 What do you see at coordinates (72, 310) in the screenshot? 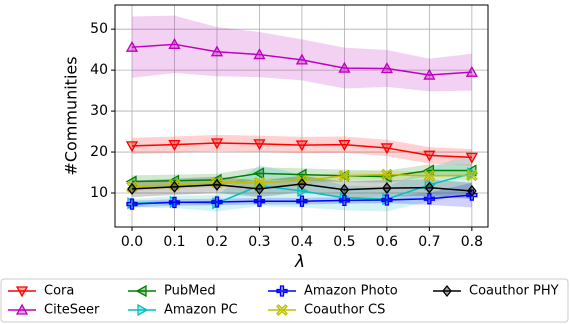
I see `legend-label: CiteSeer` at bounding box center [72, 310].